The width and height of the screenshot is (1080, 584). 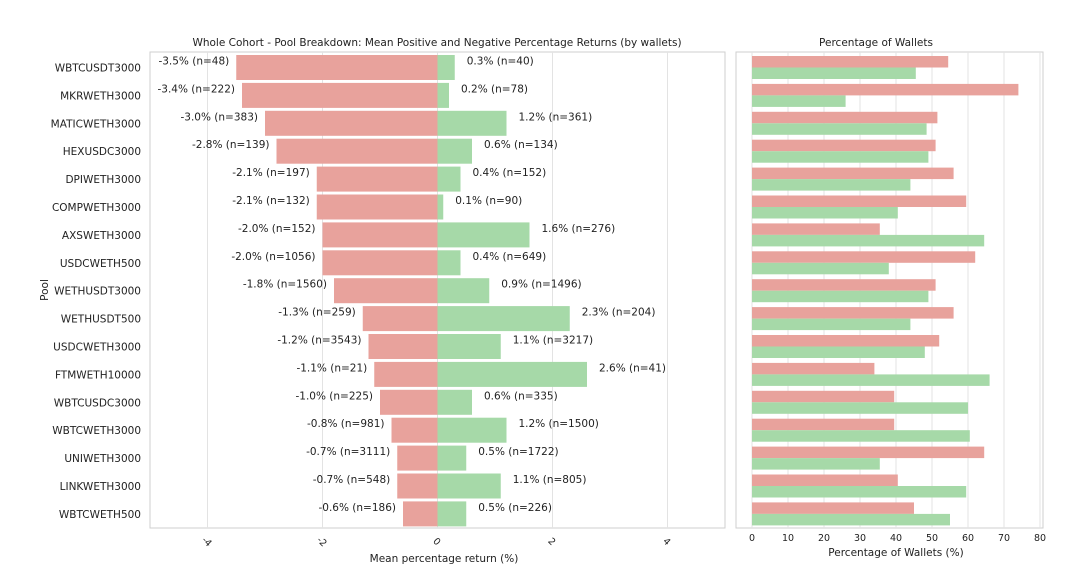 What do you see at coordinates (197, 89) in the screenshot?
I see `negative-return-label: -3.4% (n=222)` at bounding box center [197, 89].